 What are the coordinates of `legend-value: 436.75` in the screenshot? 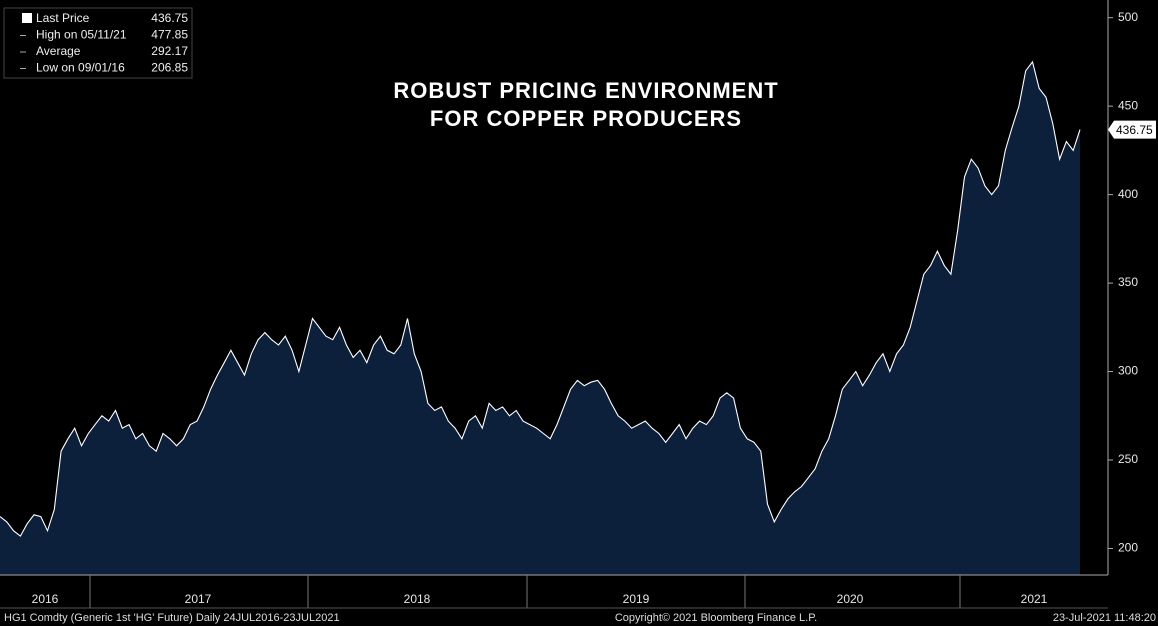 It's located at (169, 18).